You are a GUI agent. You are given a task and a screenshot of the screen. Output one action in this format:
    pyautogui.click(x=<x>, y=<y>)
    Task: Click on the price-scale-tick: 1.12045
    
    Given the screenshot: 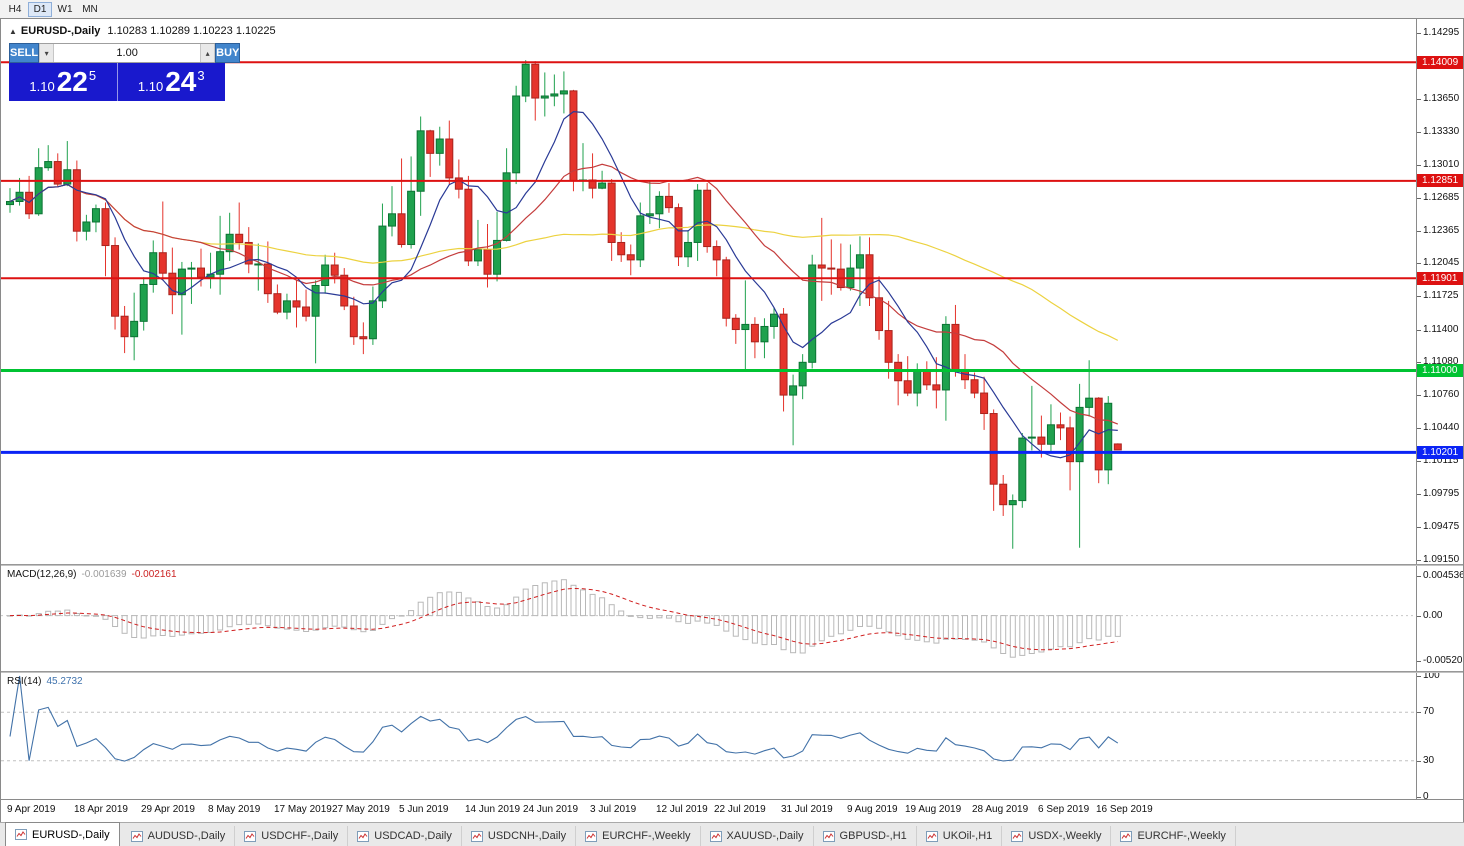 What is the action you would take?
    pyautogui.click(x=1440, y=263)
    